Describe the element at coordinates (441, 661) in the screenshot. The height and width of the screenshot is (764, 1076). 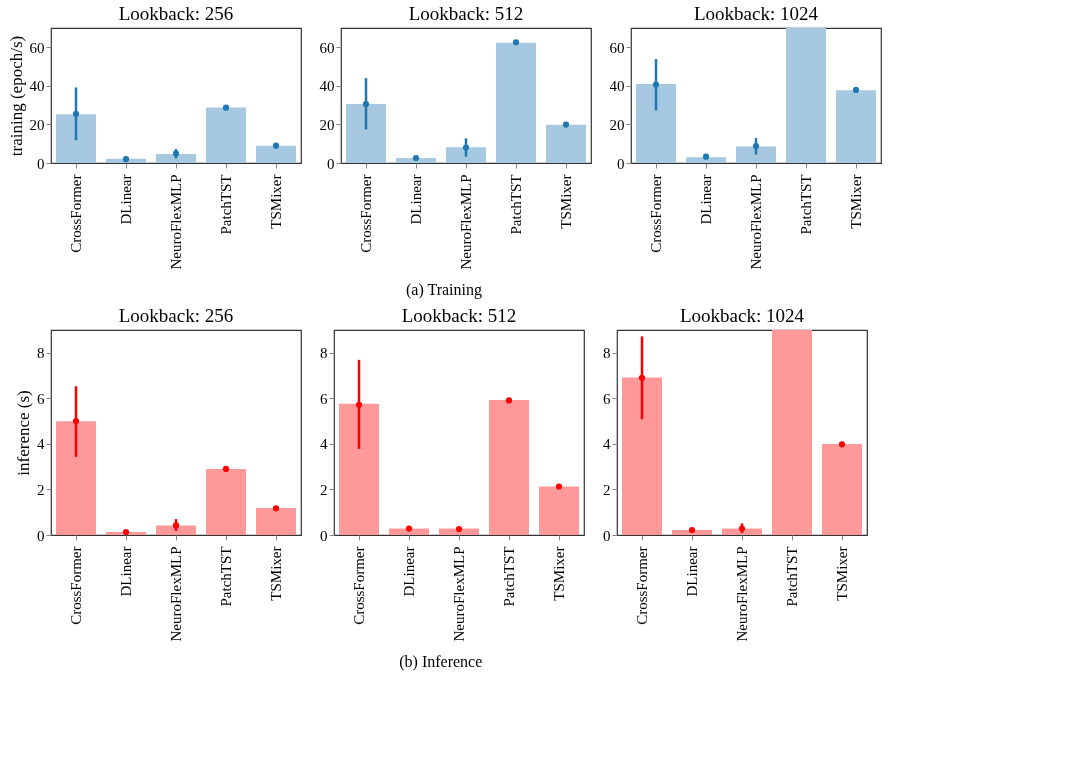
I see `text: (b) Inference` at that location.